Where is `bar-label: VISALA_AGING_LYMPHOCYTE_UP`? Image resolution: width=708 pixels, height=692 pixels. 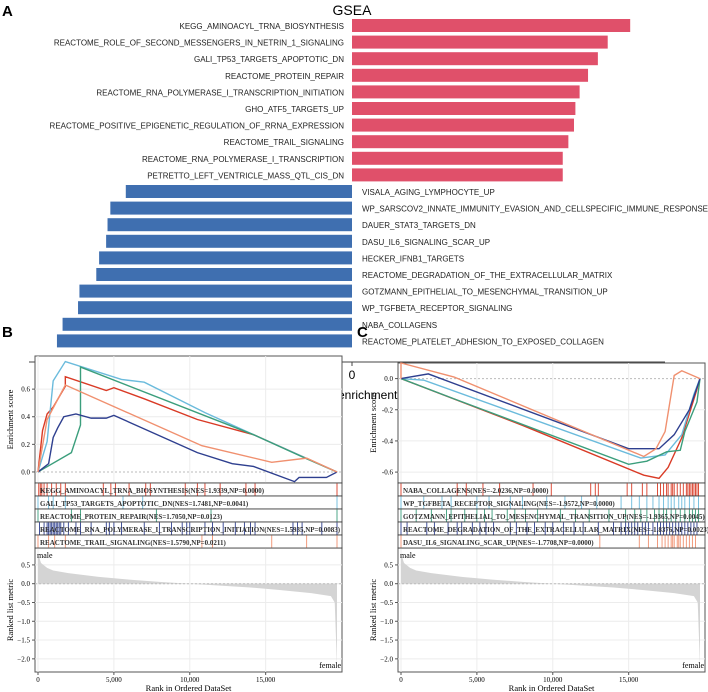 bar-label: VISALA_AGING_LYMPHOCYTE_UP is located at coordinates (428, 192).